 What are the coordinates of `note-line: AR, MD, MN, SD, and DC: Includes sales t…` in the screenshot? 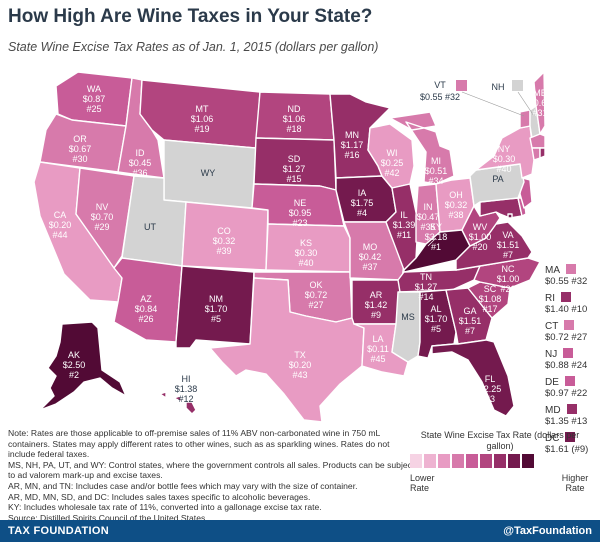 It's located at (159, 496).